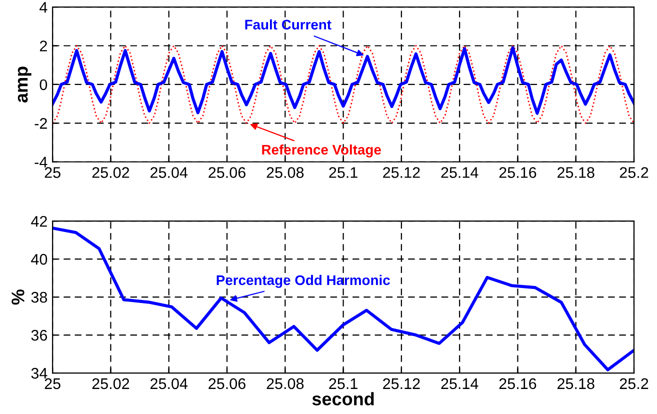 Image resolution: width=657 pixels, height=414 pixels. Describe the element at coordinates (39, 297) in the screenshot. I see `y-tick-label: 38` at that location.